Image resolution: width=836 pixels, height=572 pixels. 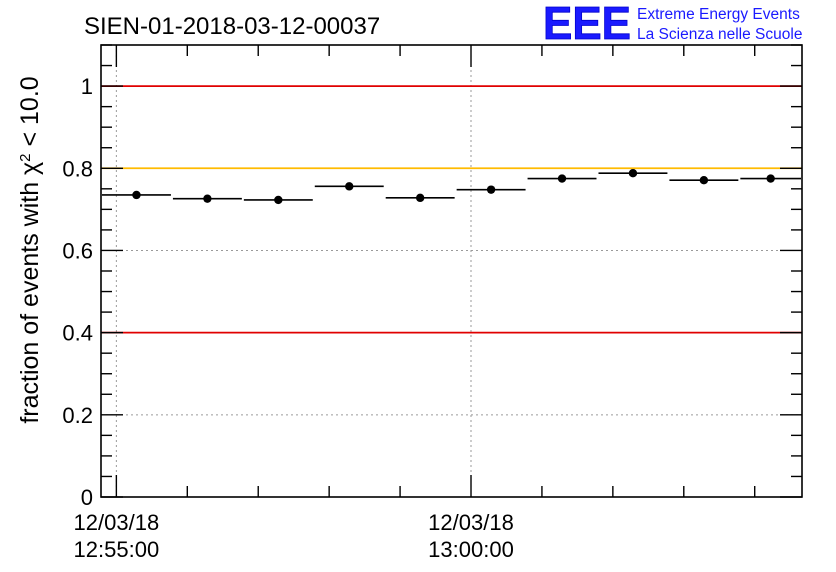 I want to click on chart-title: SIEN-01-2018-03-12-00037, so click(x=232, y=26).